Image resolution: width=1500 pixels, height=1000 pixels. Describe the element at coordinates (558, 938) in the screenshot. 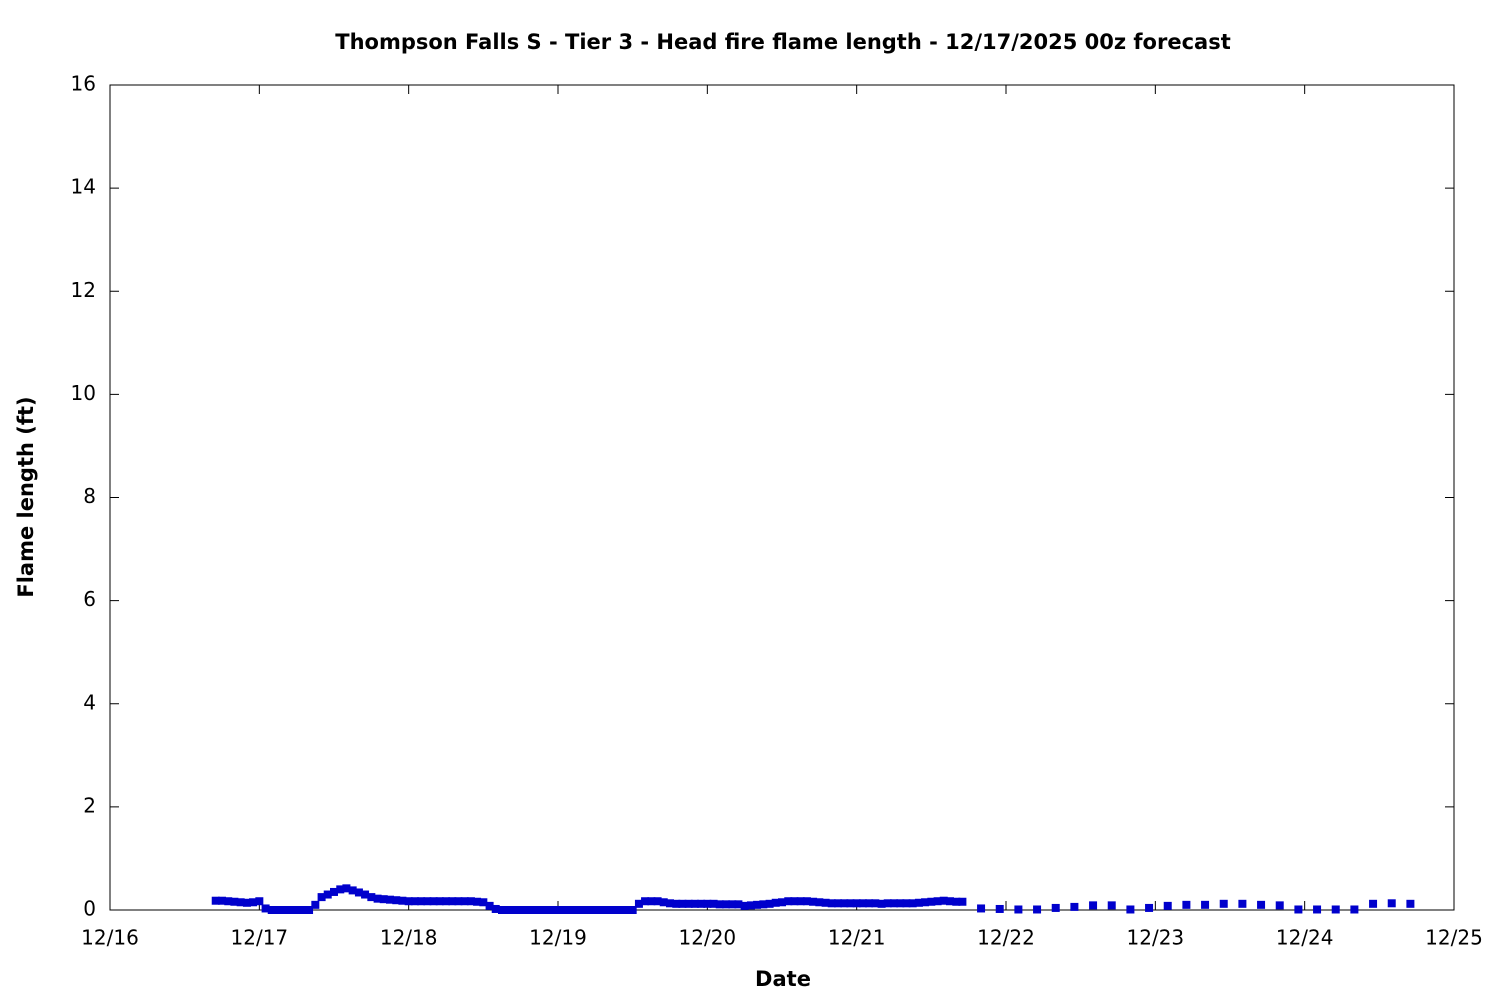

I see `x-tick-label: 12/19` at that location.